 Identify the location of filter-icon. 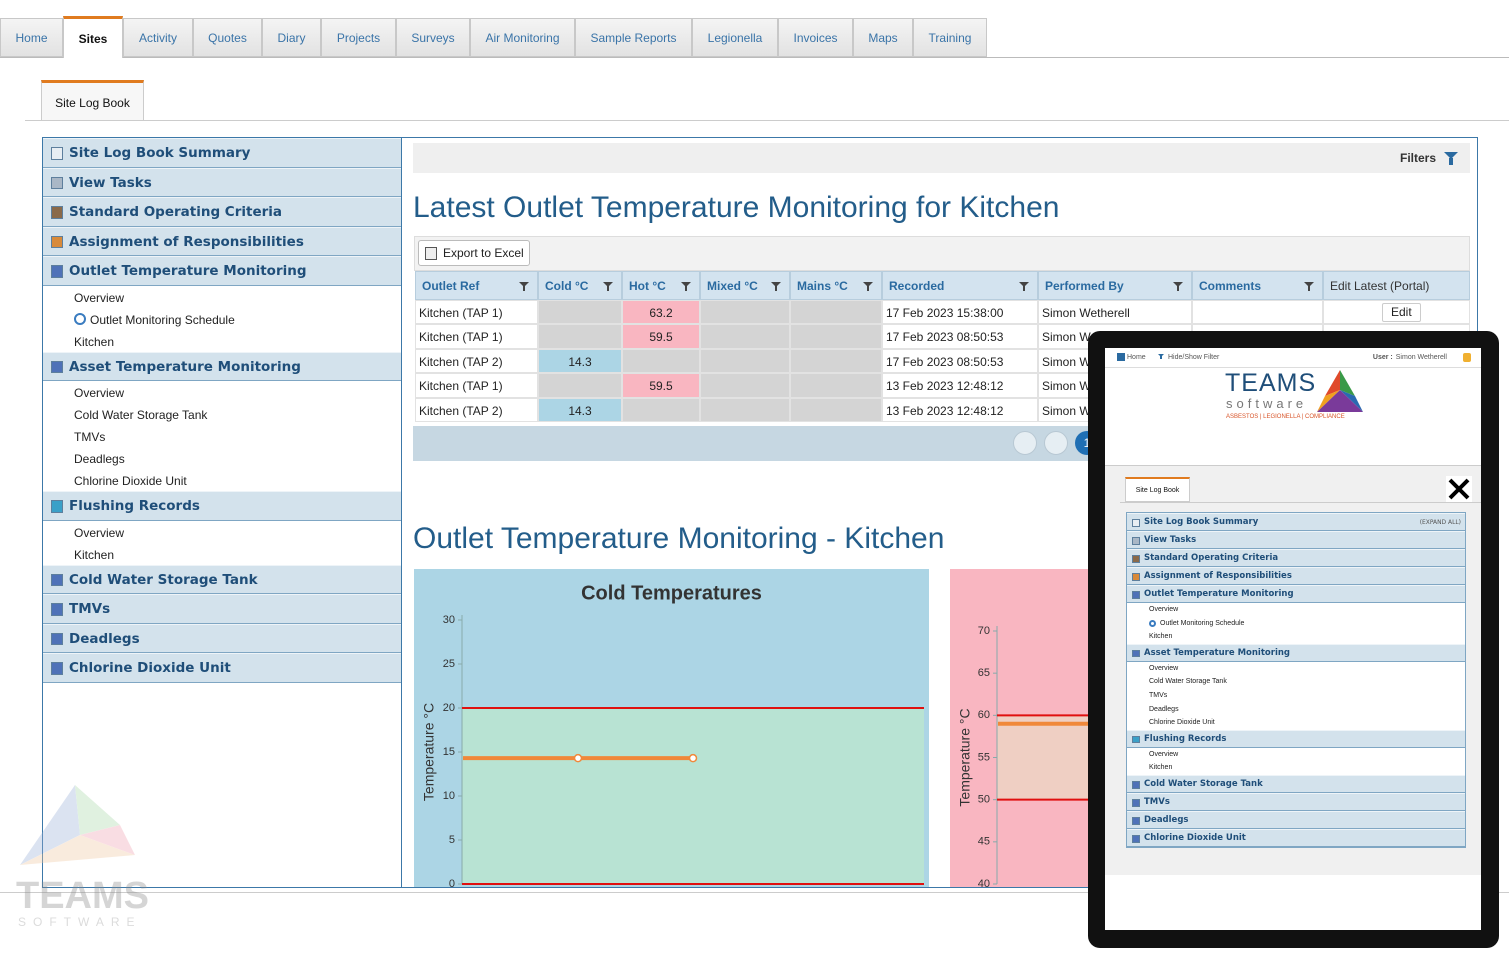
(608, 286).